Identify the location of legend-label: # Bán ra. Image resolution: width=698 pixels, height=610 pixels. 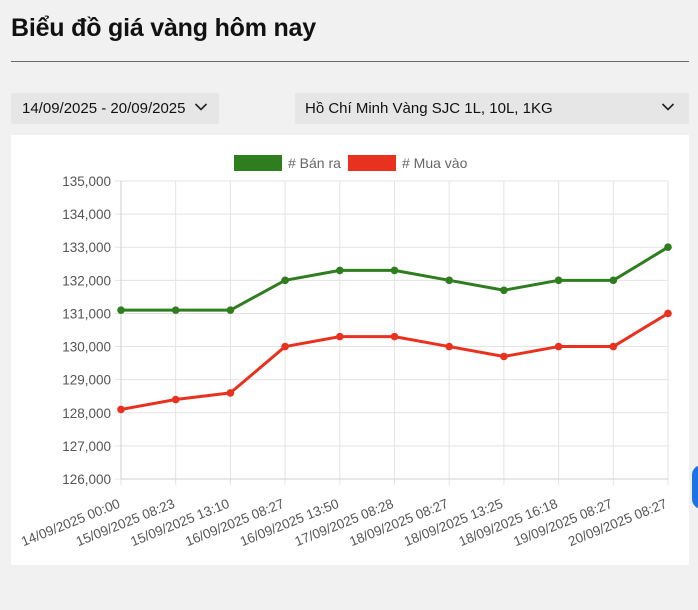
(314, 163).